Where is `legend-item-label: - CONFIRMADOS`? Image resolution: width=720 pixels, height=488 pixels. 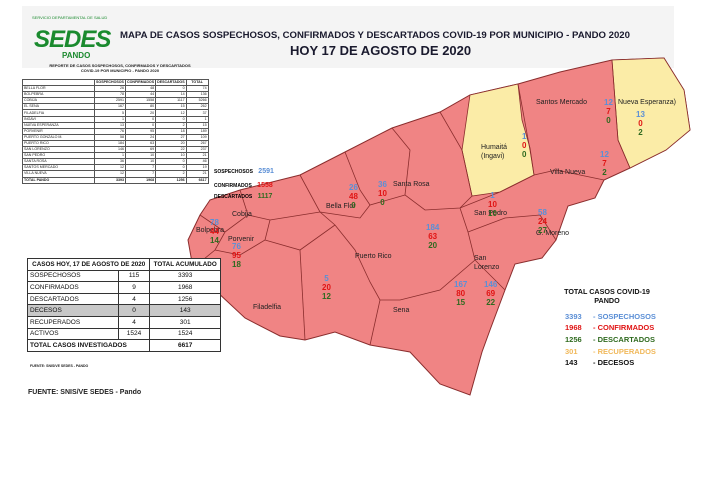 legend-item-label: - CONFIRMADOS is located at coordinates (624, 327).